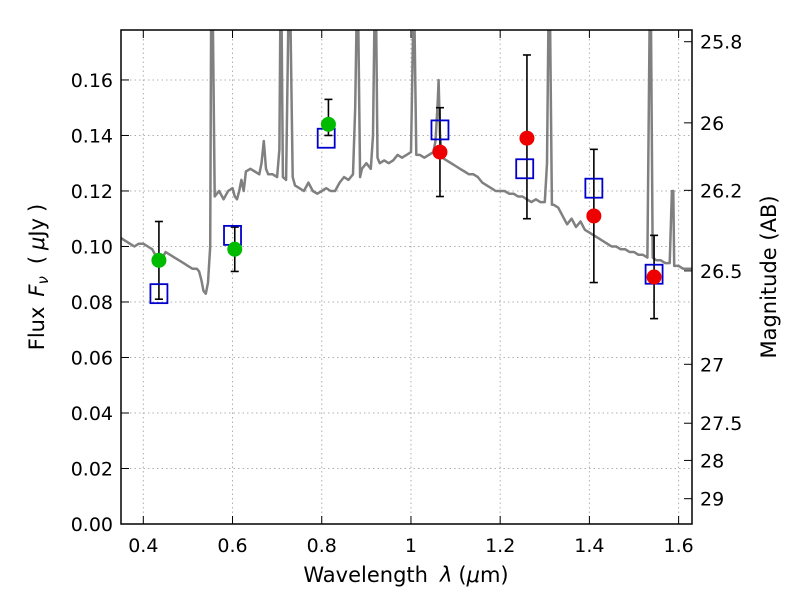 This screenshot has height=600, width=800. Describe the element at coordinates (92, 192) in the screenshot. I see `y-tick-label: 0.12` at that location.